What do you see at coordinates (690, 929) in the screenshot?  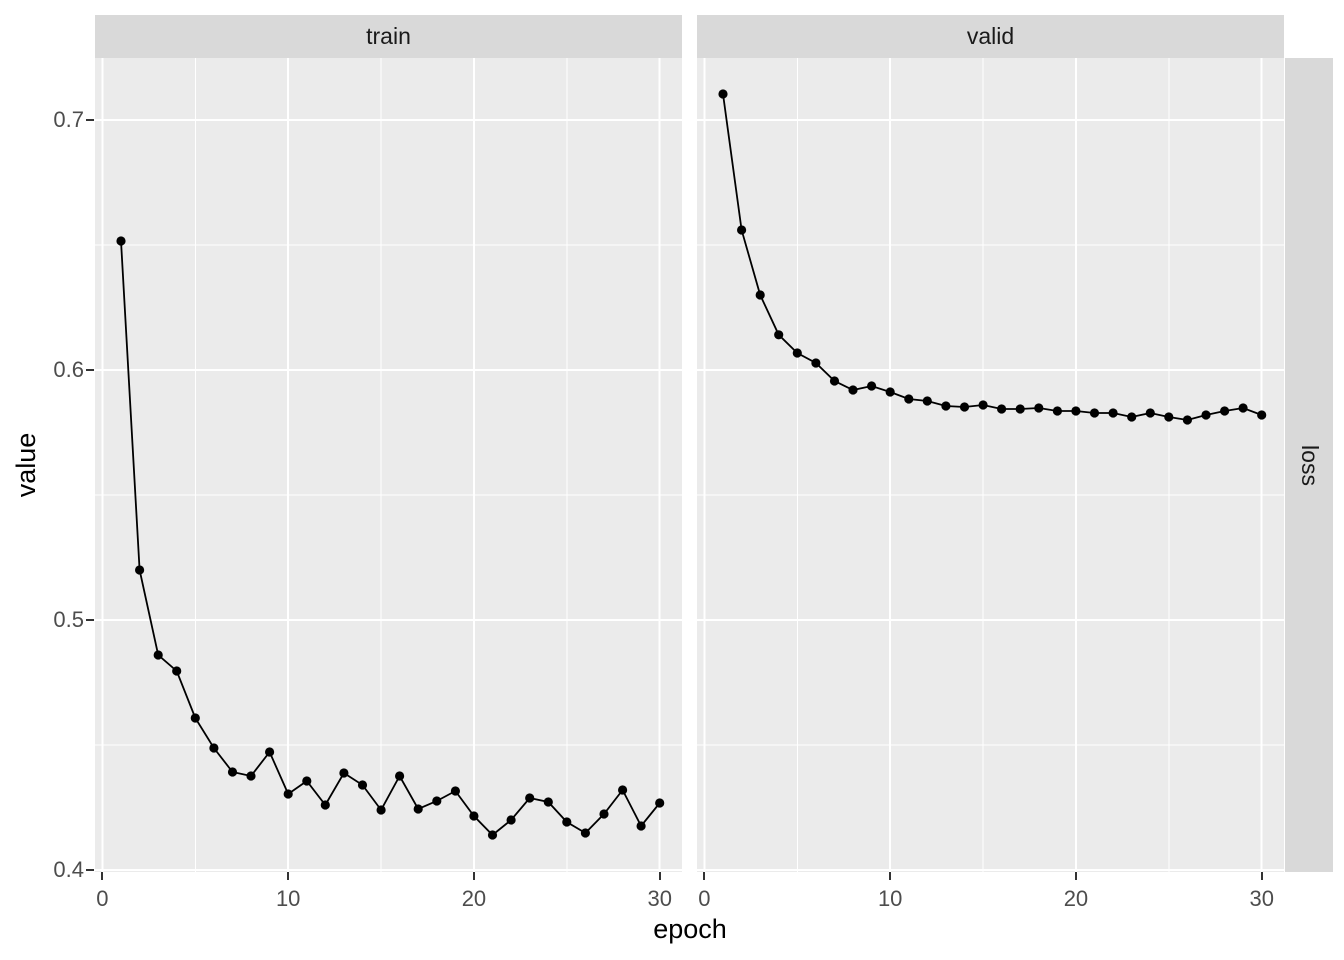 I see `x-axis-title: epoch` at bounding box center [690, 929].